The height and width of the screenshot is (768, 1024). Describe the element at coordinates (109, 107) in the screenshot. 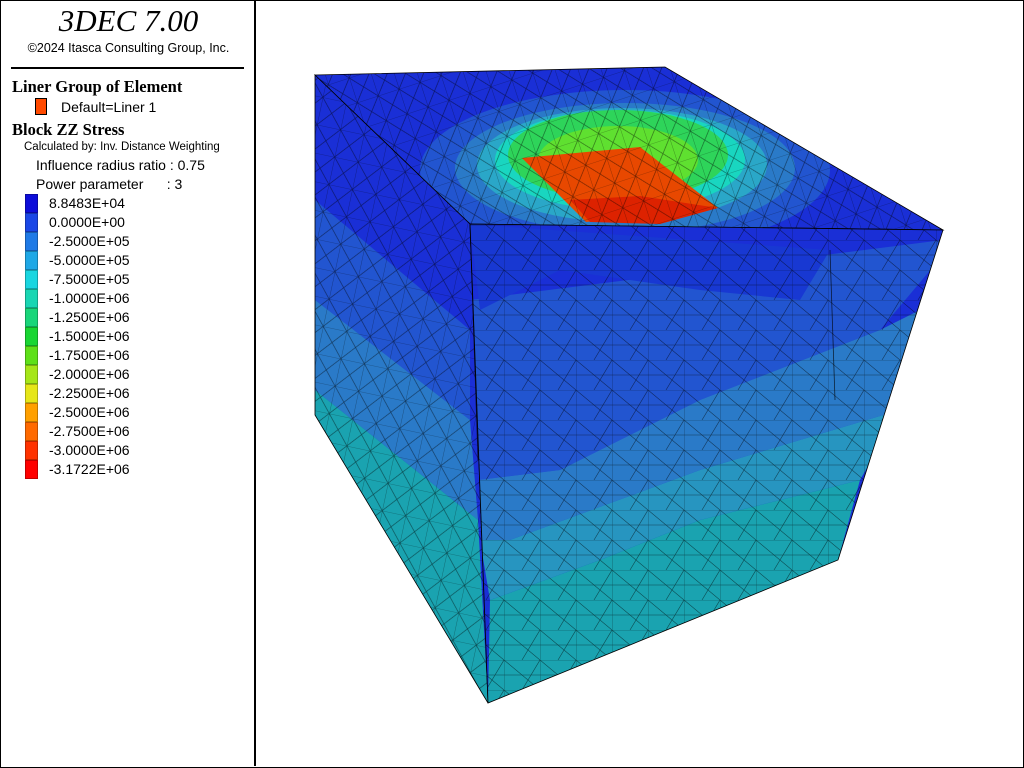

I see `liner-entry-label: Default=Liner 1` at that location.